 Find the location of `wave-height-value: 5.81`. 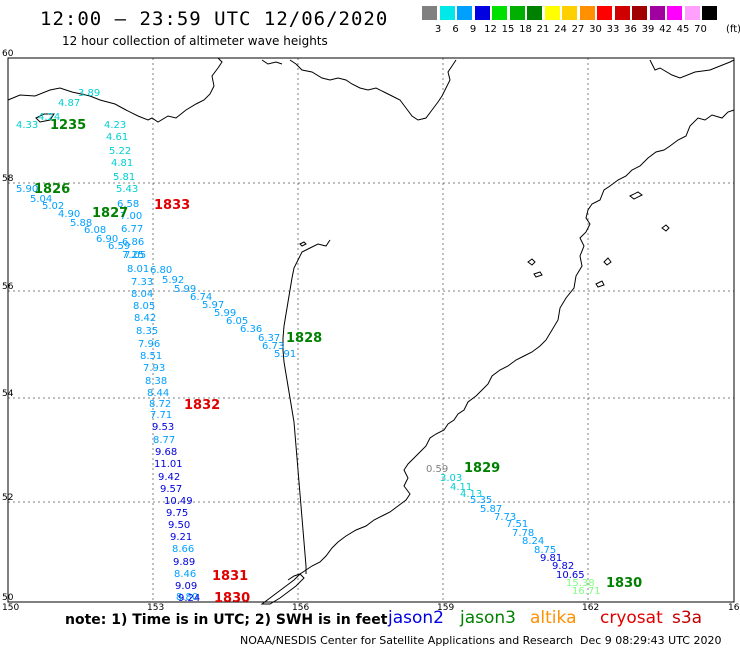

wave-height-value: 5.81 is located at coordinates (124, 177).